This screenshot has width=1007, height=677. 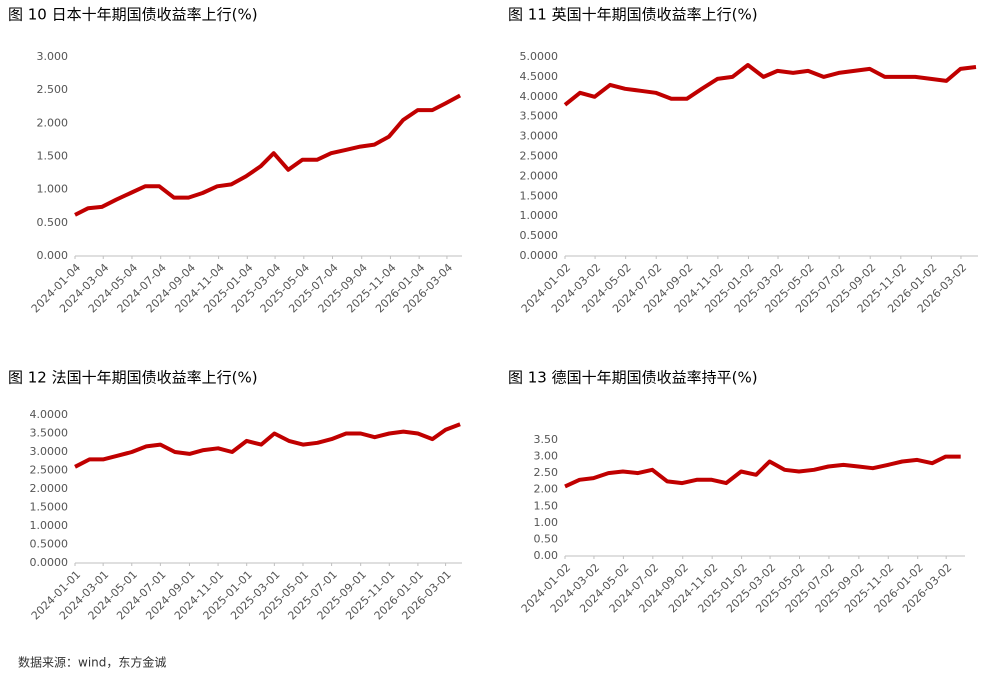 What do you see at coordinates (92, 662) in the screenshot?
I see `source-note: 数据来源：wind，东方金诚` at bounding box center [92, 662].